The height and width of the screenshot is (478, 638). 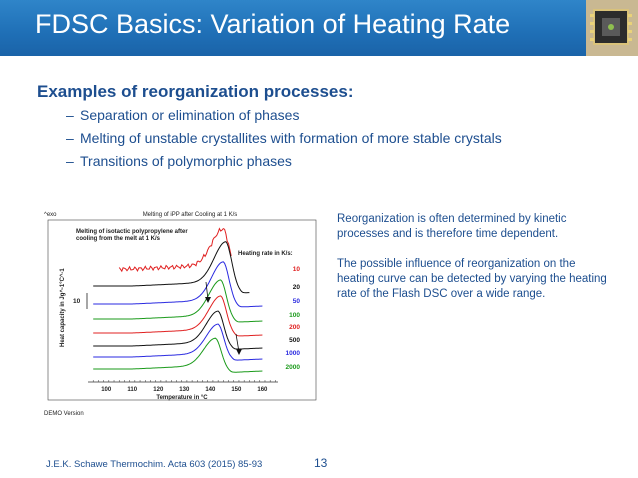 I want to click on x-ticks: 100 110 120 130 140 150 160, so click(x=184, y=386).